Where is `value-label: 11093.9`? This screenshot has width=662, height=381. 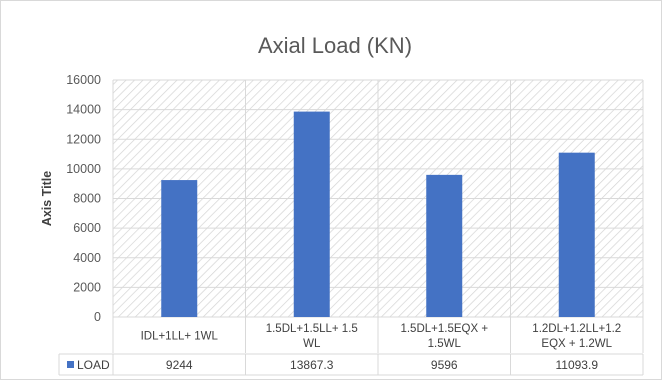
value-label: 11093.9 is located at coordinates (577, 365).